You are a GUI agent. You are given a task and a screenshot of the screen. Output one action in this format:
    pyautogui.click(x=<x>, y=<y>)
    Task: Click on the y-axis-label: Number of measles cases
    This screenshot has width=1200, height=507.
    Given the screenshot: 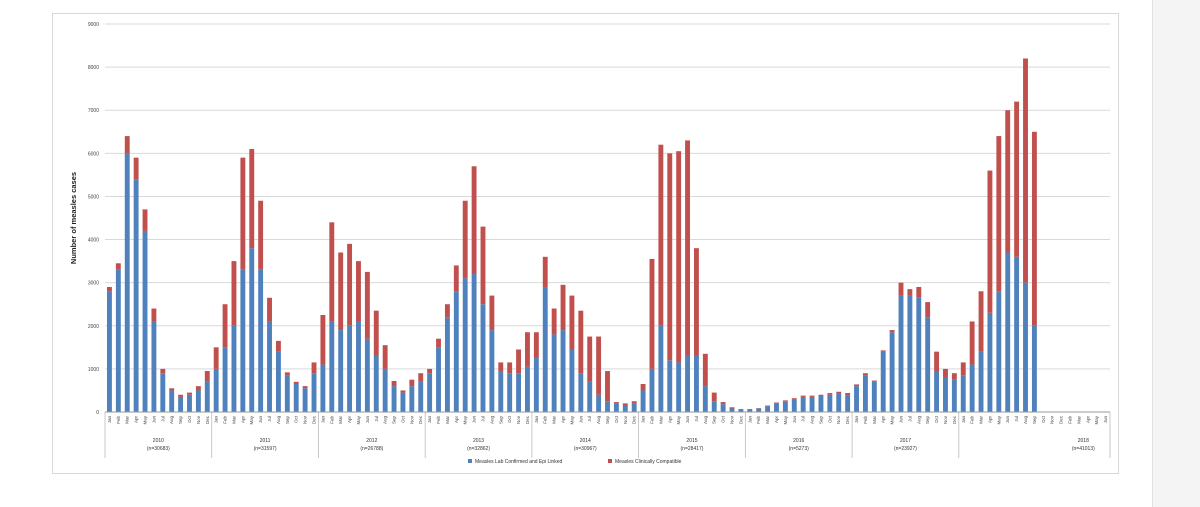 What is the action you would take?
    pyautogui.click(x=73, y=218)
    